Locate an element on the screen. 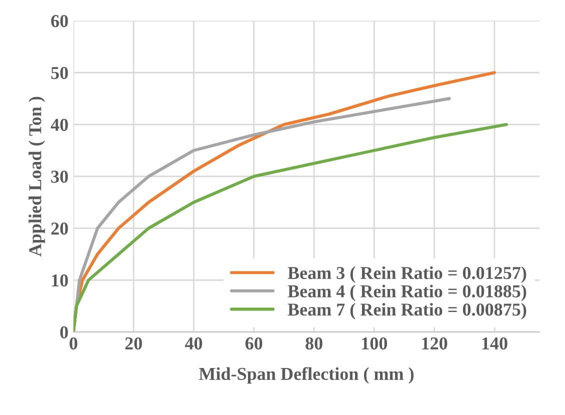  x-tick-label: 20 is located at coordinates (133, 343).